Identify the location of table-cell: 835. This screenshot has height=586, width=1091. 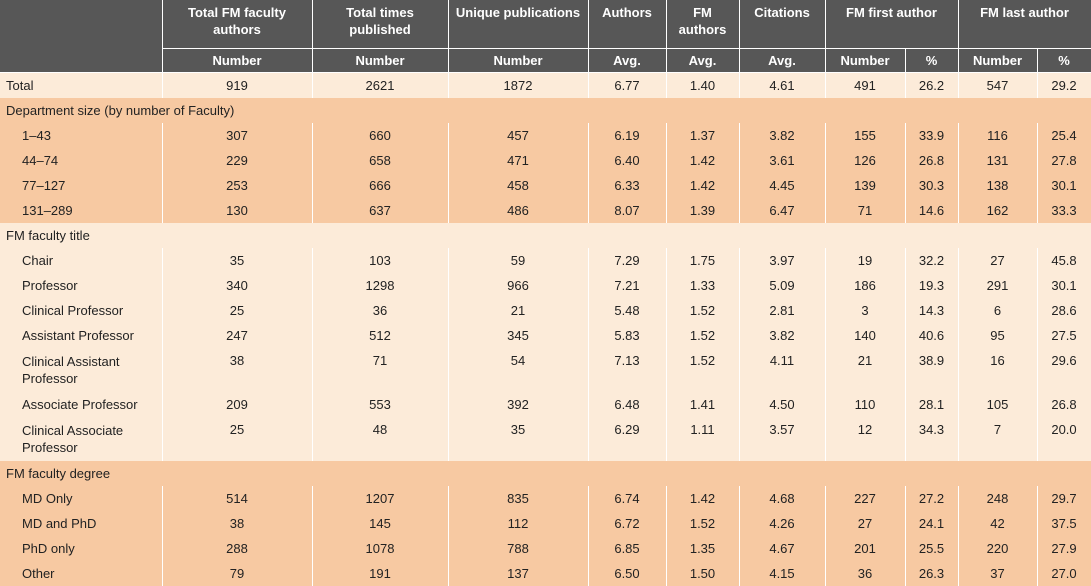
(518, 498).